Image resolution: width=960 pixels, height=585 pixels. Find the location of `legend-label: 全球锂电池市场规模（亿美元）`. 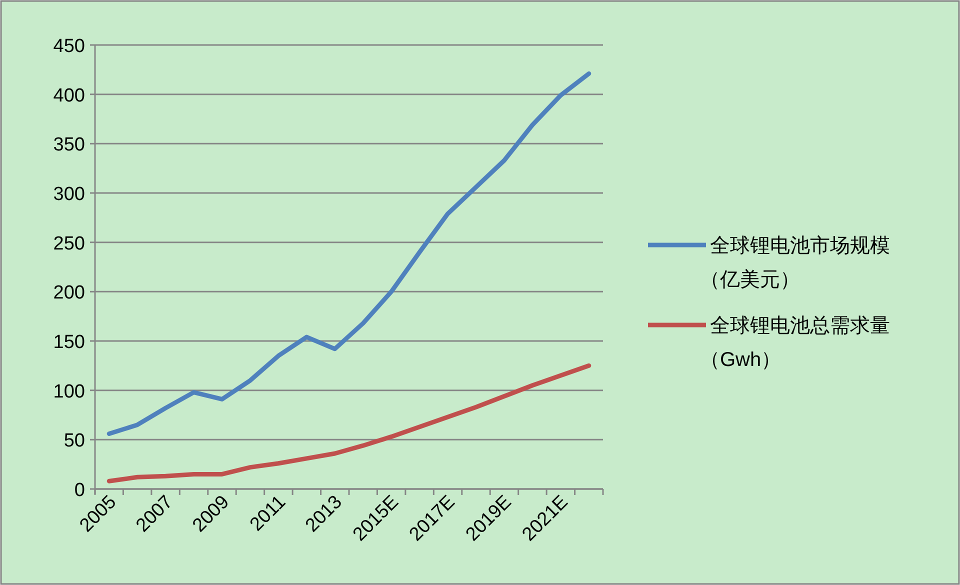

legend-label: 全球锂电池市场规模（亿美元） is located at coordinates (795, 263).